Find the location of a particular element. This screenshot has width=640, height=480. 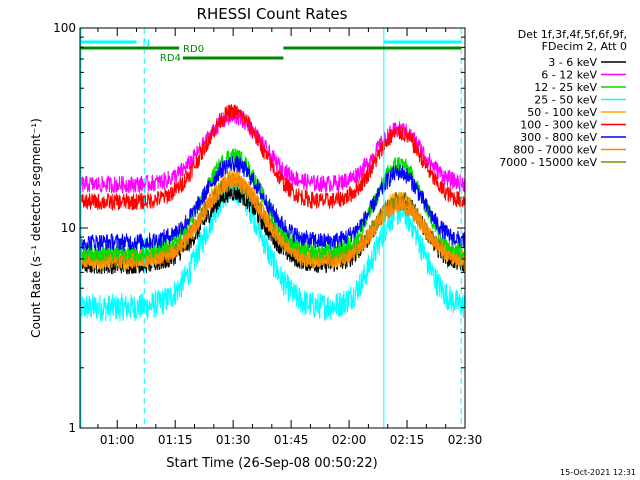

x-tick-label: 01:45 is located at coordinates (291, 440).